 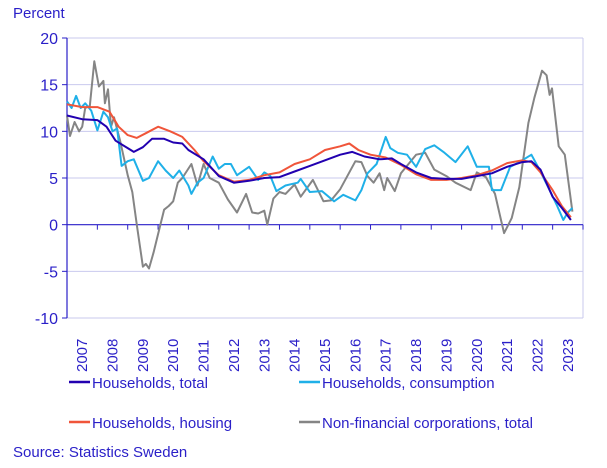 What do you see at coordinates (143, 355) in the screenshot?
I see `x-tick-label: 2009` at bounding box center [143, 355].